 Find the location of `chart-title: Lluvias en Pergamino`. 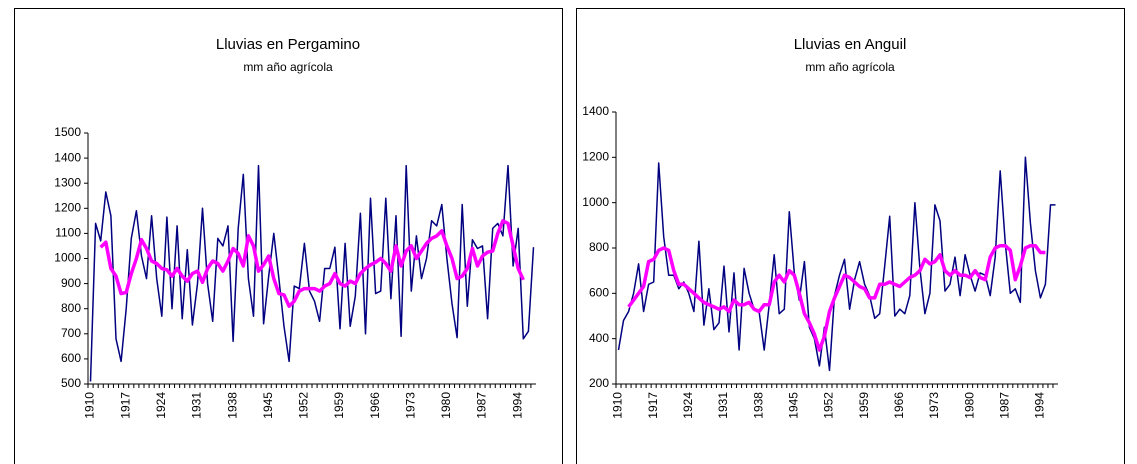

chart-title: Lluvias en Pergamino is located at coordinates (288, 44).